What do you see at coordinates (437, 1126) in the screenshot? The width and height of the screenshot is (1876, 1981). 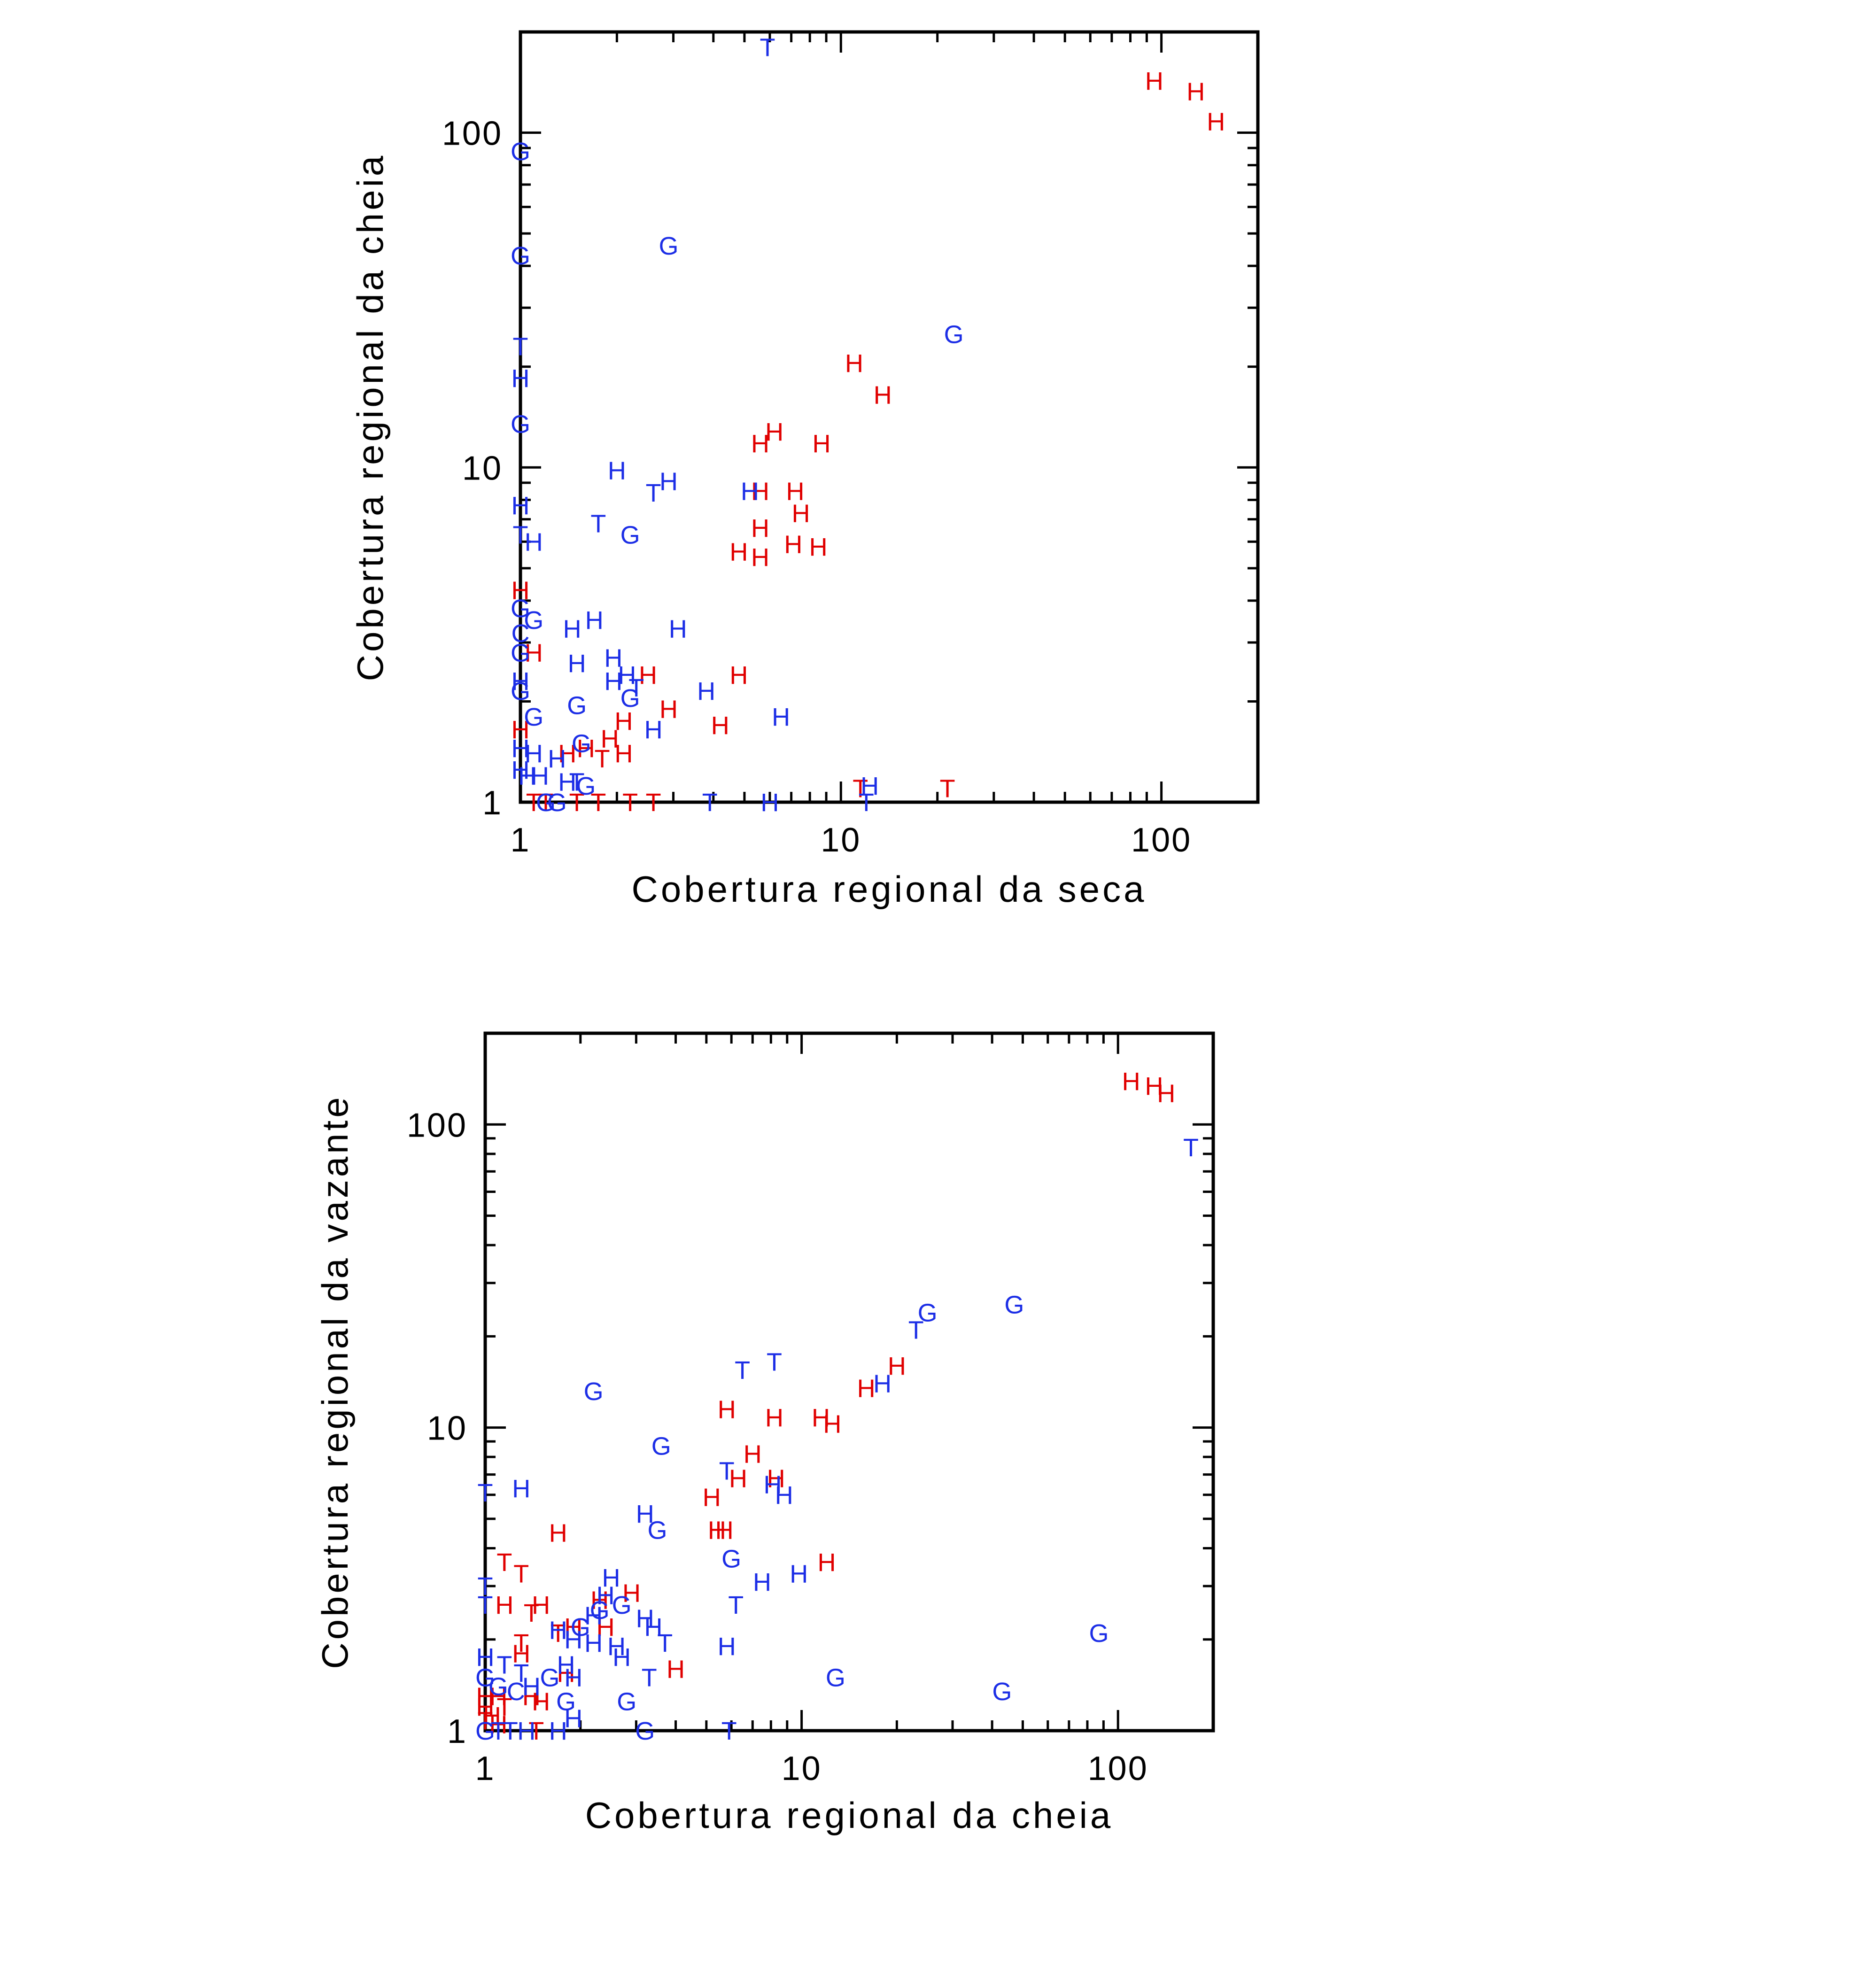 I see `y-tick-label: 100` at bounding box center [437, 1126].